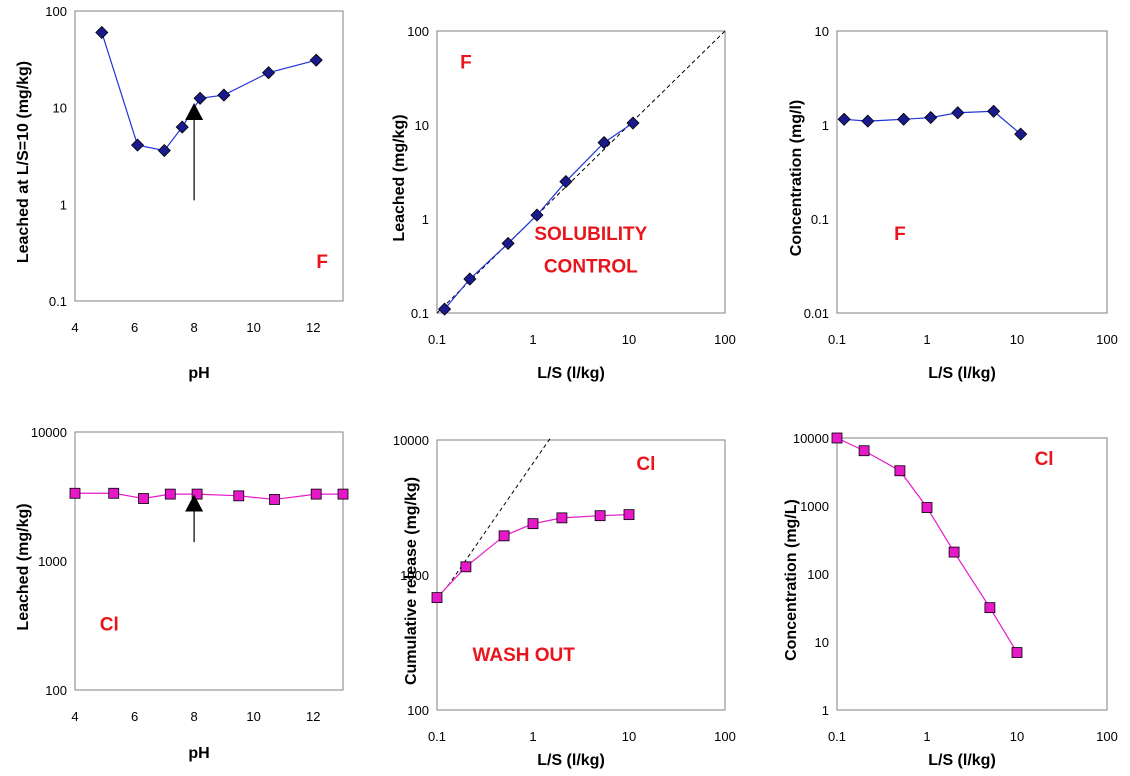 Image resolution: width=1130 pixels, height=776 pixels. Describe the element at coordinates (181, 593) in the screenshot. I see `chart-panel-4: 100 1000 10000 4 6 8 10 12 pH Leached (mg/kg) Cl` at that location.